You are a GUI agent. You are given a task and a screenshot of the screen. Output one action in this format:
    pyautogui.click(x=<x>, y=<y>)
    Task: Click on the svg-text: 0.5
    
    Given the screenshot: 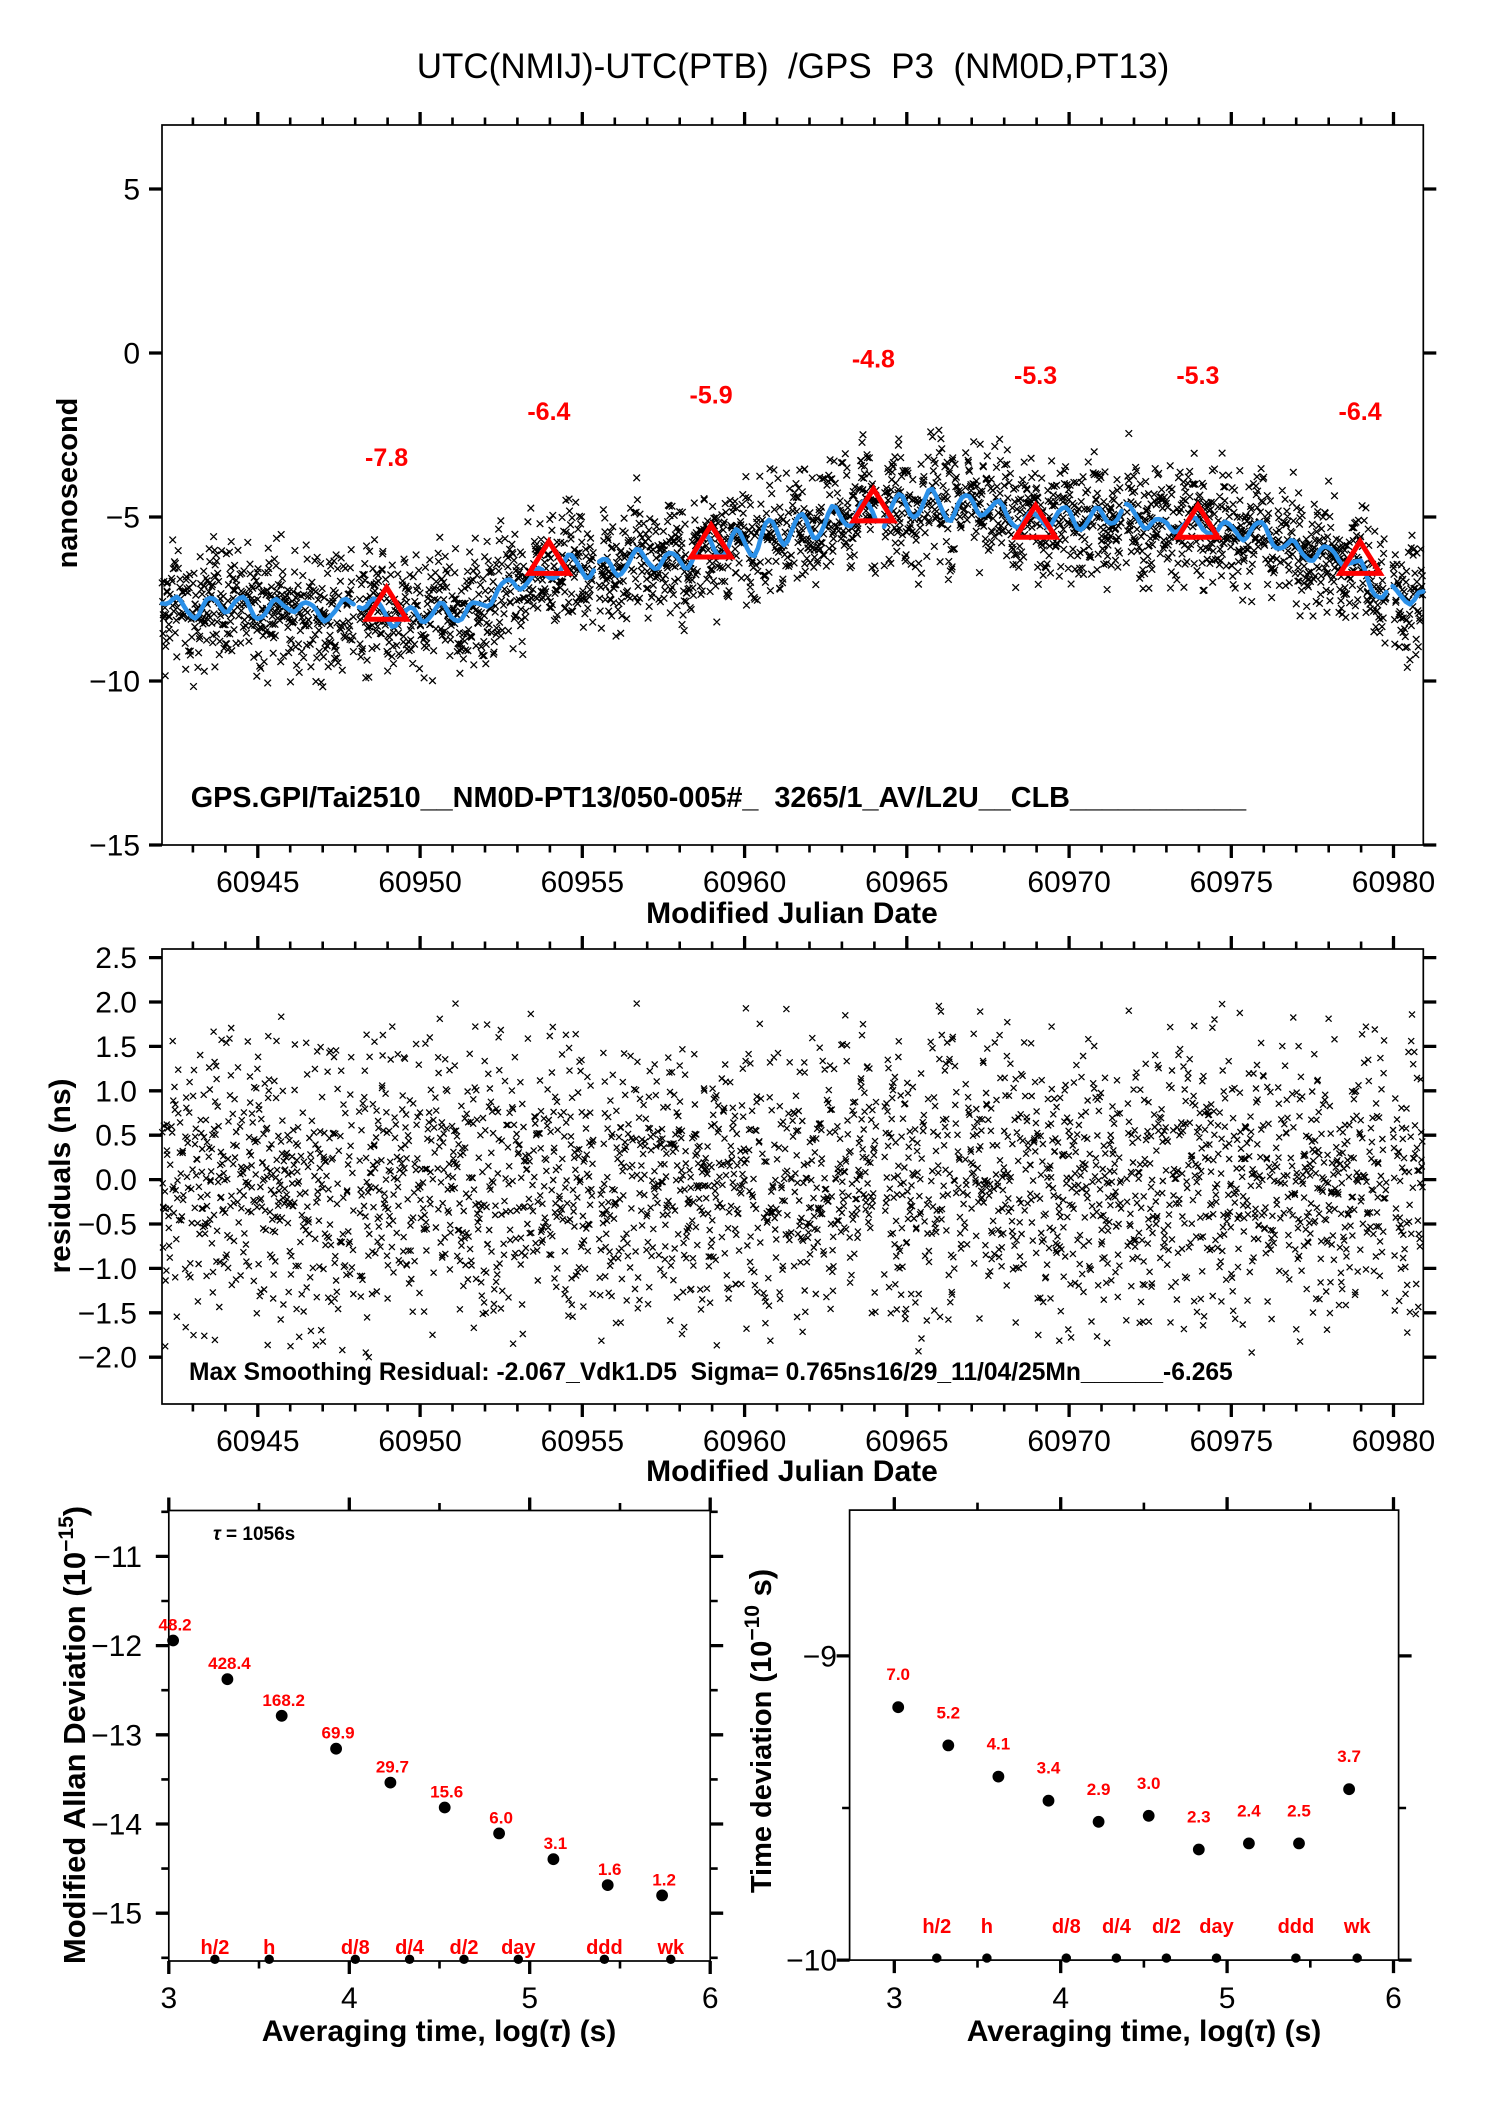 What is the action you would take?
    pyautogui.click(x=116, y=1136)
    